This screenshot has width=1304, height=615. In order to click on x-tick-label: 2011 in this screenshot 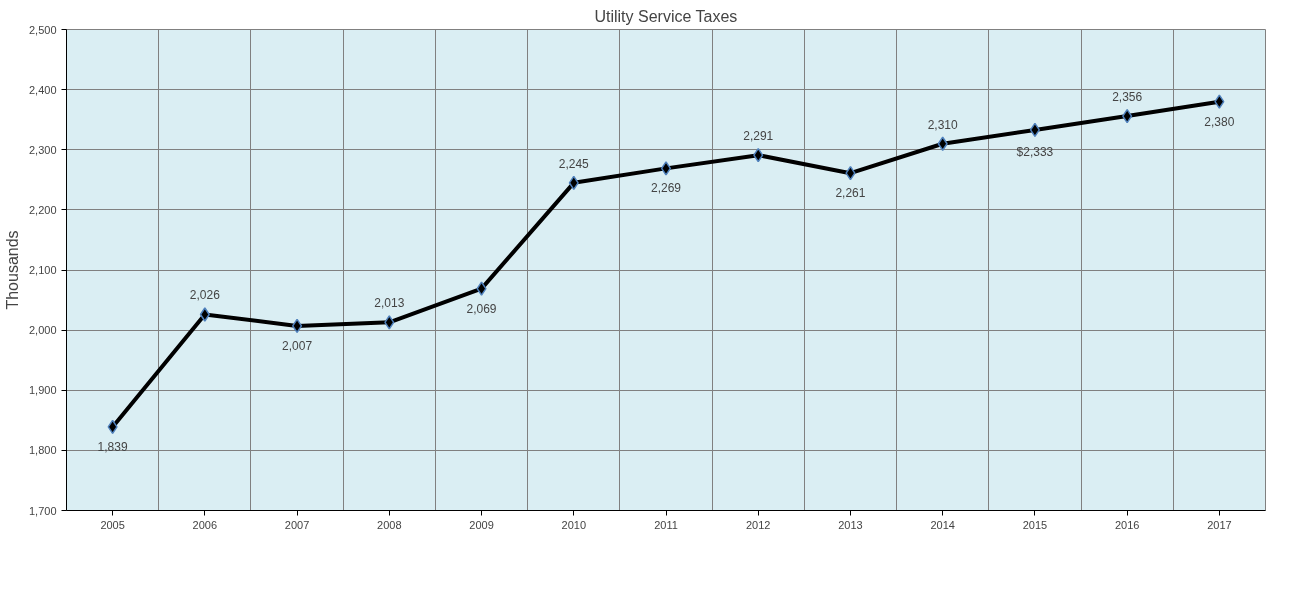, I will do `click(666, 524)`.